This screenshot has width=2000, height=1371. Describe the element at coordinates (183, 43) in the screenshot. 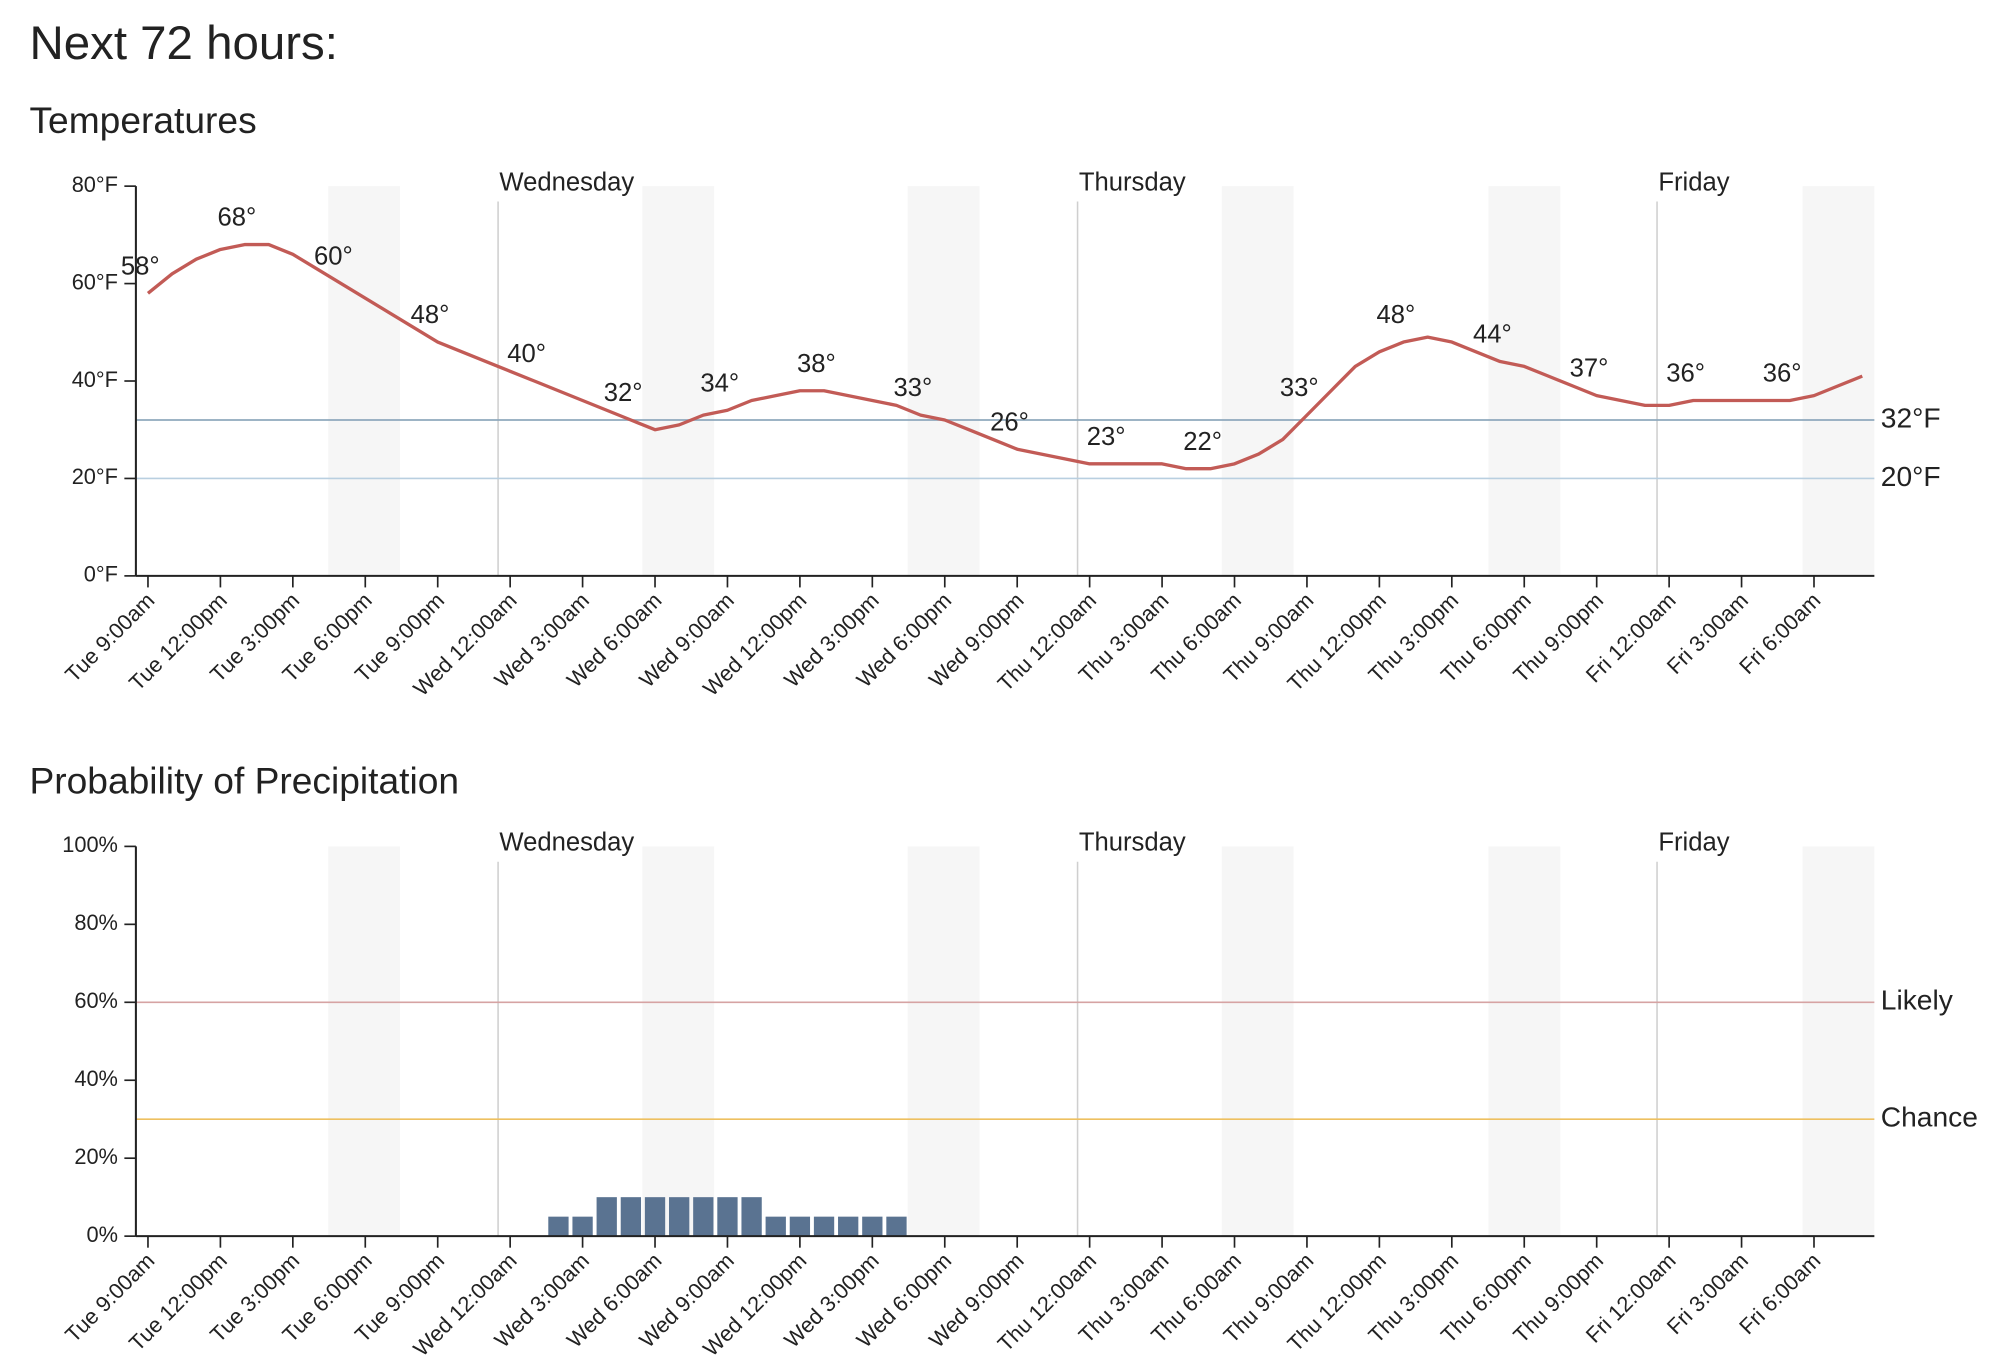

I see `page-heading: Next 72 hours:` at that location.